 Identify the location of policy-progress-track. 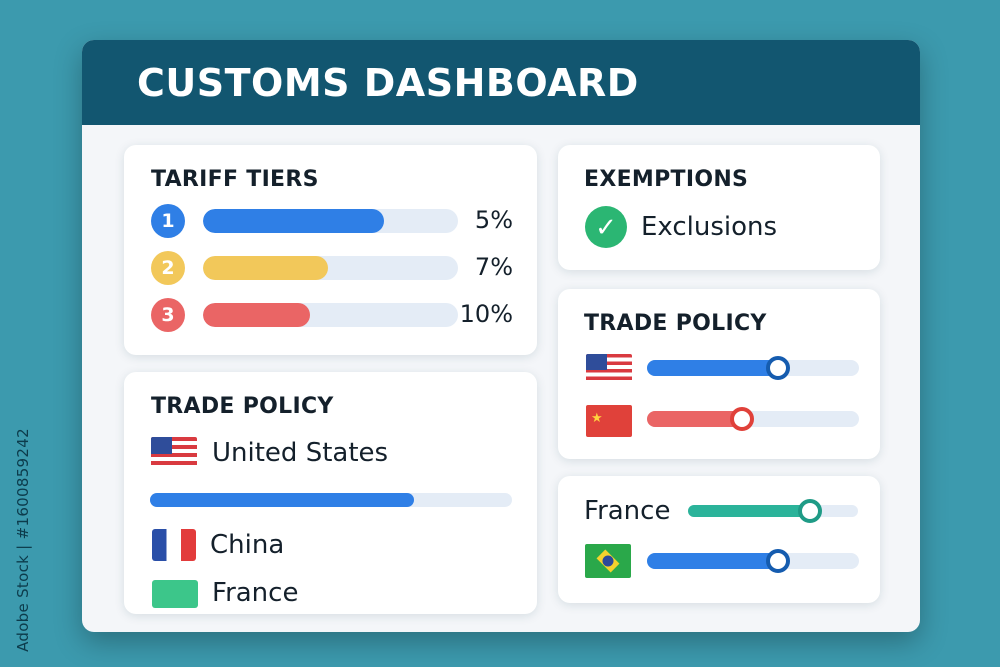
(331, 500).